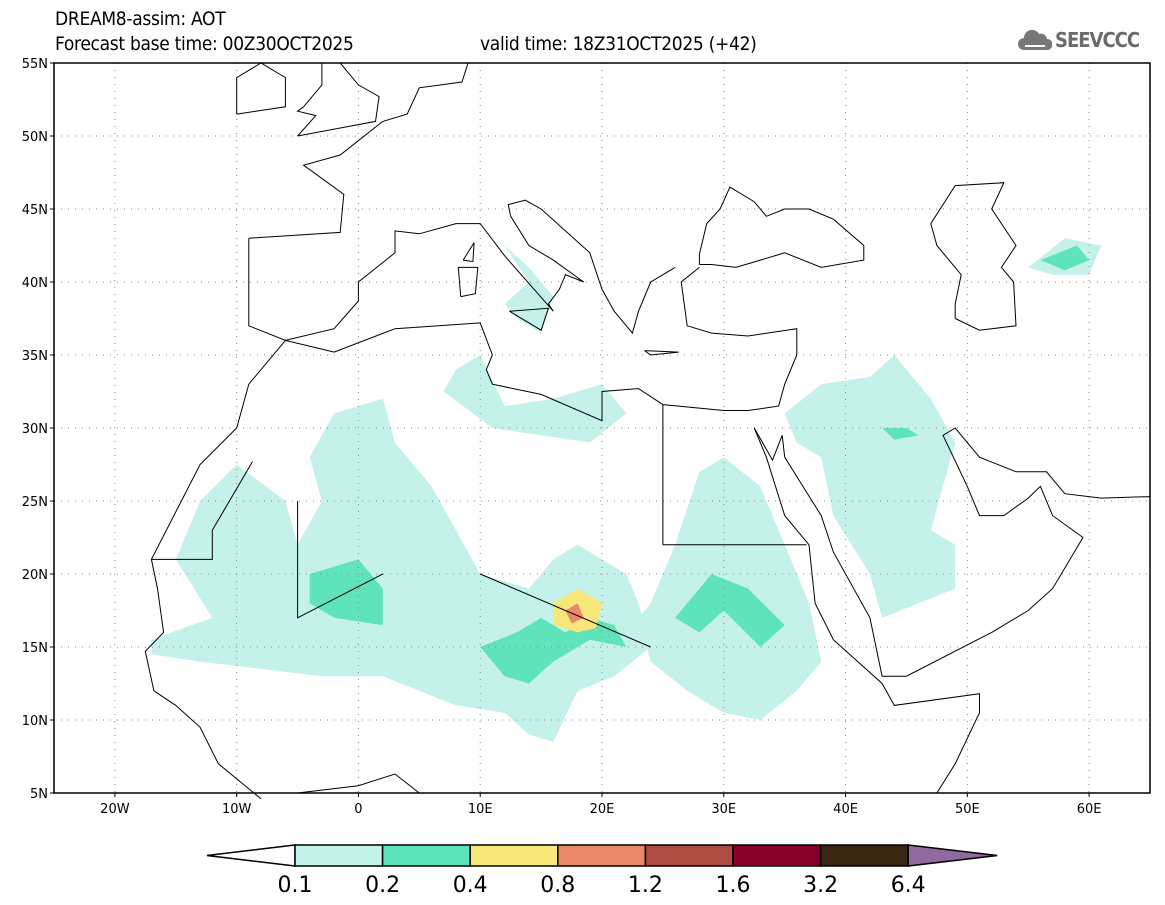 The height and width of the screenshot is (905, 1165). Describe the element at coordinates (35, 210) in the screenshot. I see `lat-tick-label: 45N` at that location.